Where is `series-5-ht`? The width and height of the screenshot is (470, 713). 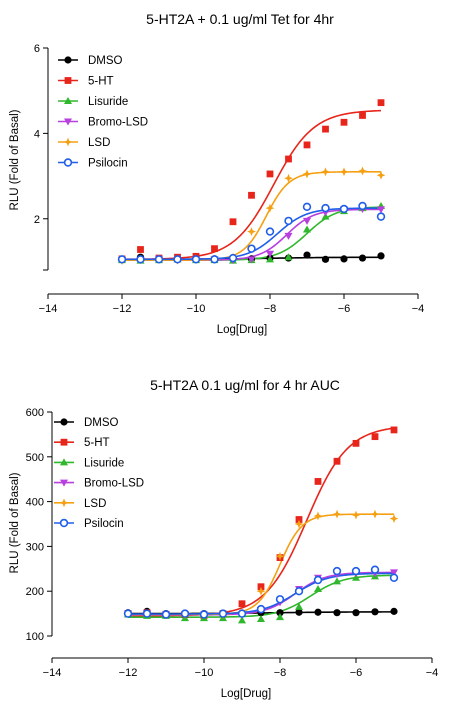
series-5-ht is located at coordinates (251, 181).